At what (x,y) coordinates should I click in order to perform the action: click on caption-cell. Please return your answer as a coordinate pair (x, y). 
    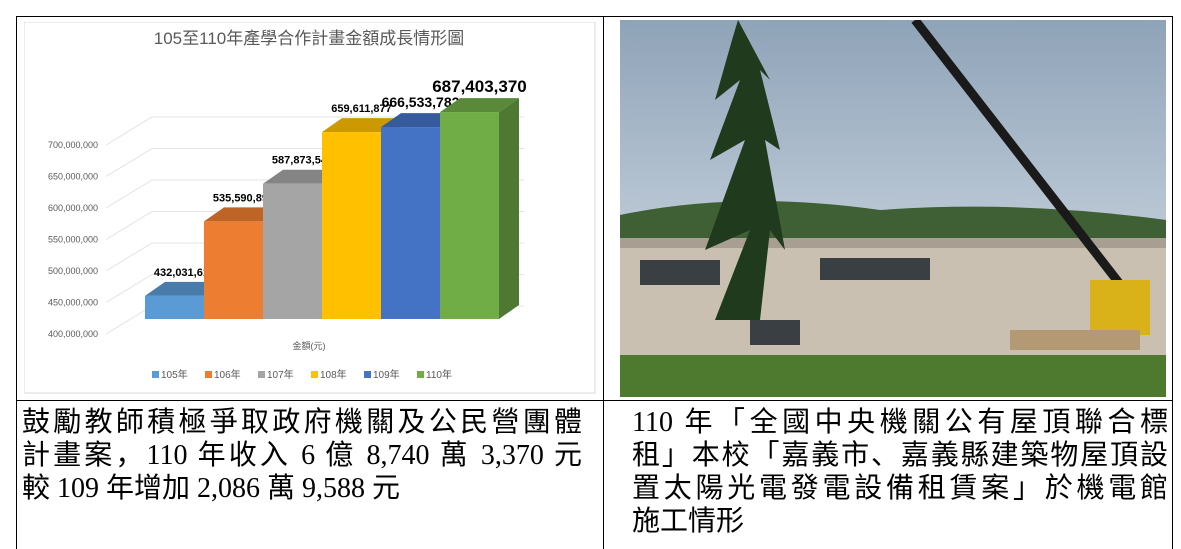
    Looking at the image, I should click on (888, 474).